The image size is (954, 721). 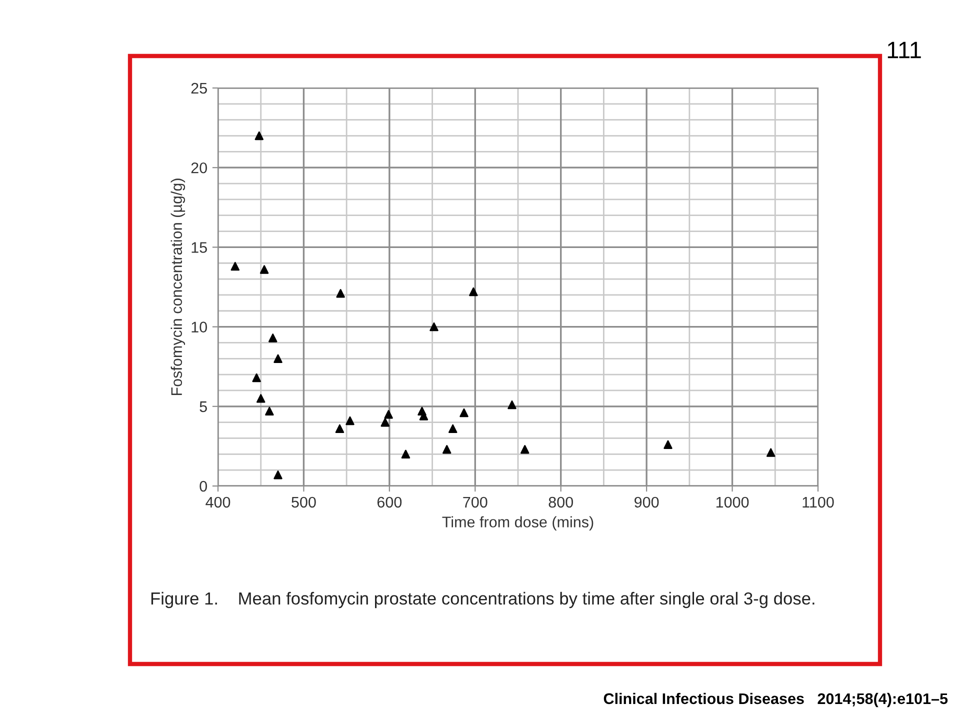 I want to click on x-tick-label: 600, so click(x=389, y=502).